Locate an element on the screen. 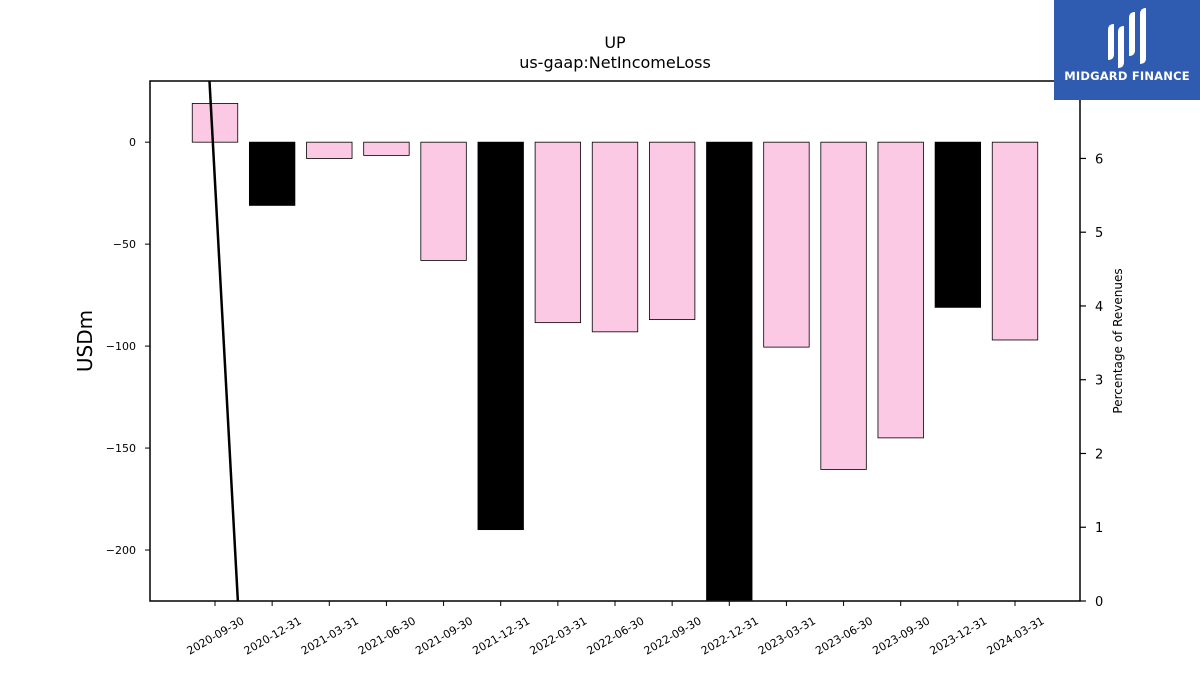 This screenshot has width=1200, height=675. brand-logo: MIDGARD FINANCE is located at coordinates (1127, 50).